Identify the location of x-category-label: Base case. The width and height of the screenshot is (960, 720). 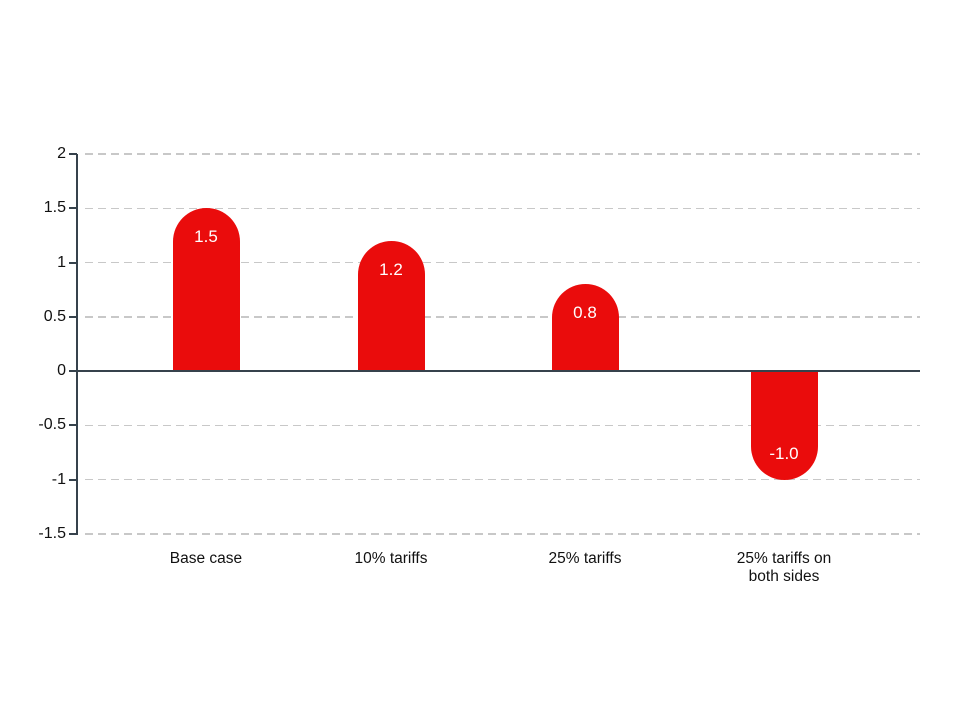
(206, 558).